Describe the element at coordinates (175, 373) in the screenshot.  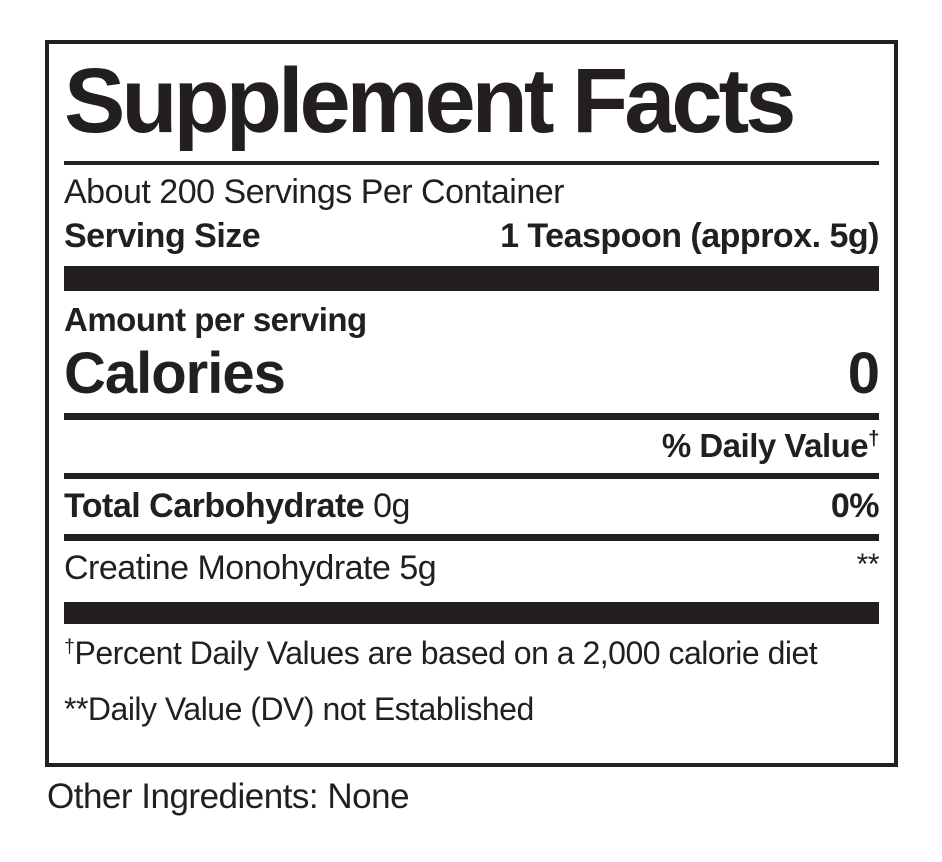
I see `calories-label: Calories` at that location.